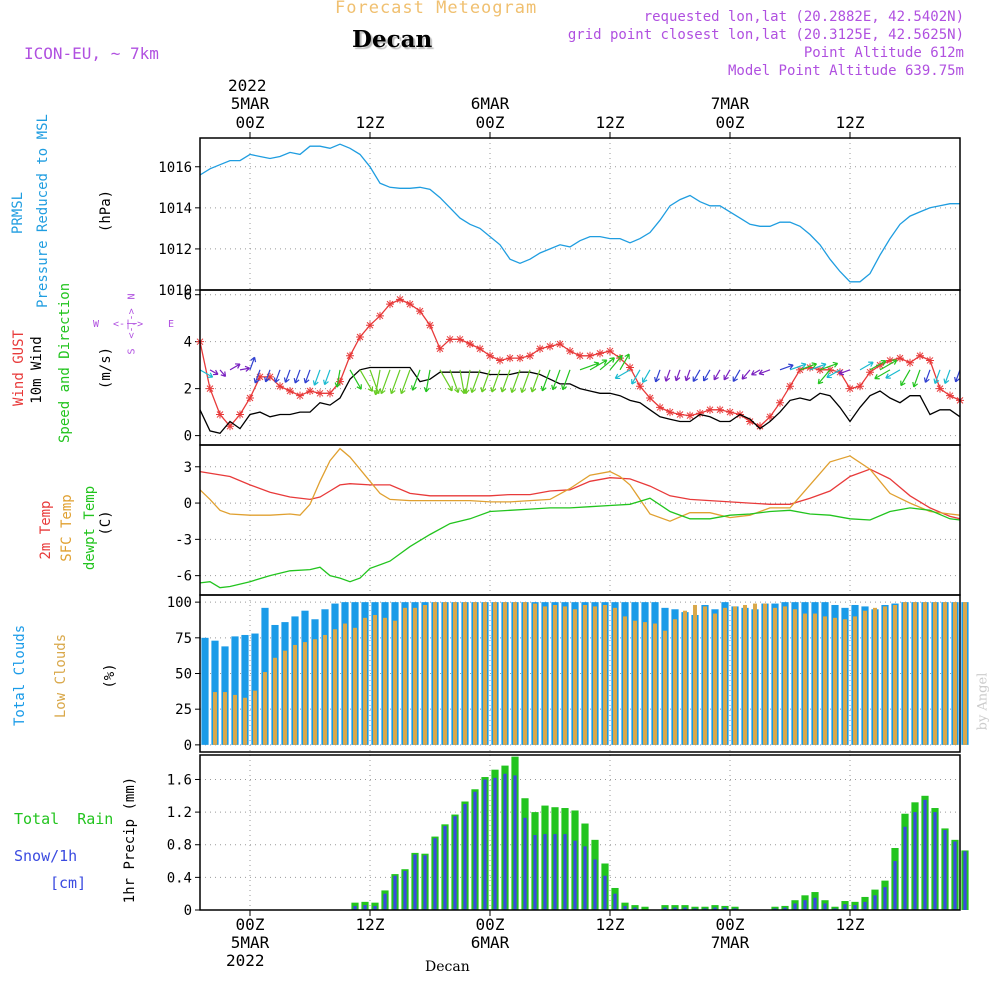 This screenshot has width=1000, height=1000. I want to click on y-tick-label: -6, so click(183, 577).